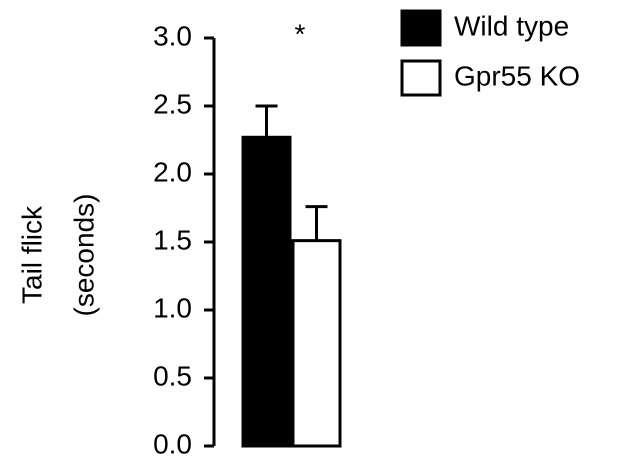 The image size is (625, 466). Describe the element at coordinates (83, 255) in the screenshot. I see `y-axis-label: (seconds)` at that location.